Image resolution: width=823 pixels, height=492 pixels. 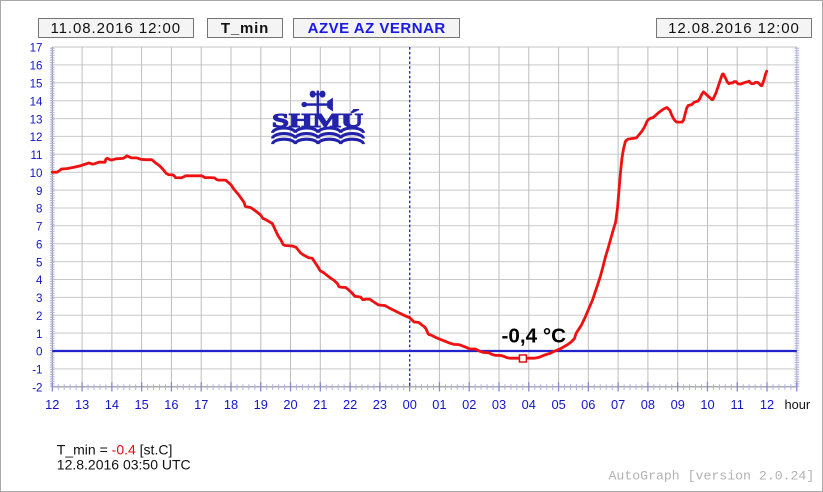 What do you see at coordinates (534, 336) in the screenshot?
I see `svg-text: -0,4 °C` at bounding box center [534, 336].